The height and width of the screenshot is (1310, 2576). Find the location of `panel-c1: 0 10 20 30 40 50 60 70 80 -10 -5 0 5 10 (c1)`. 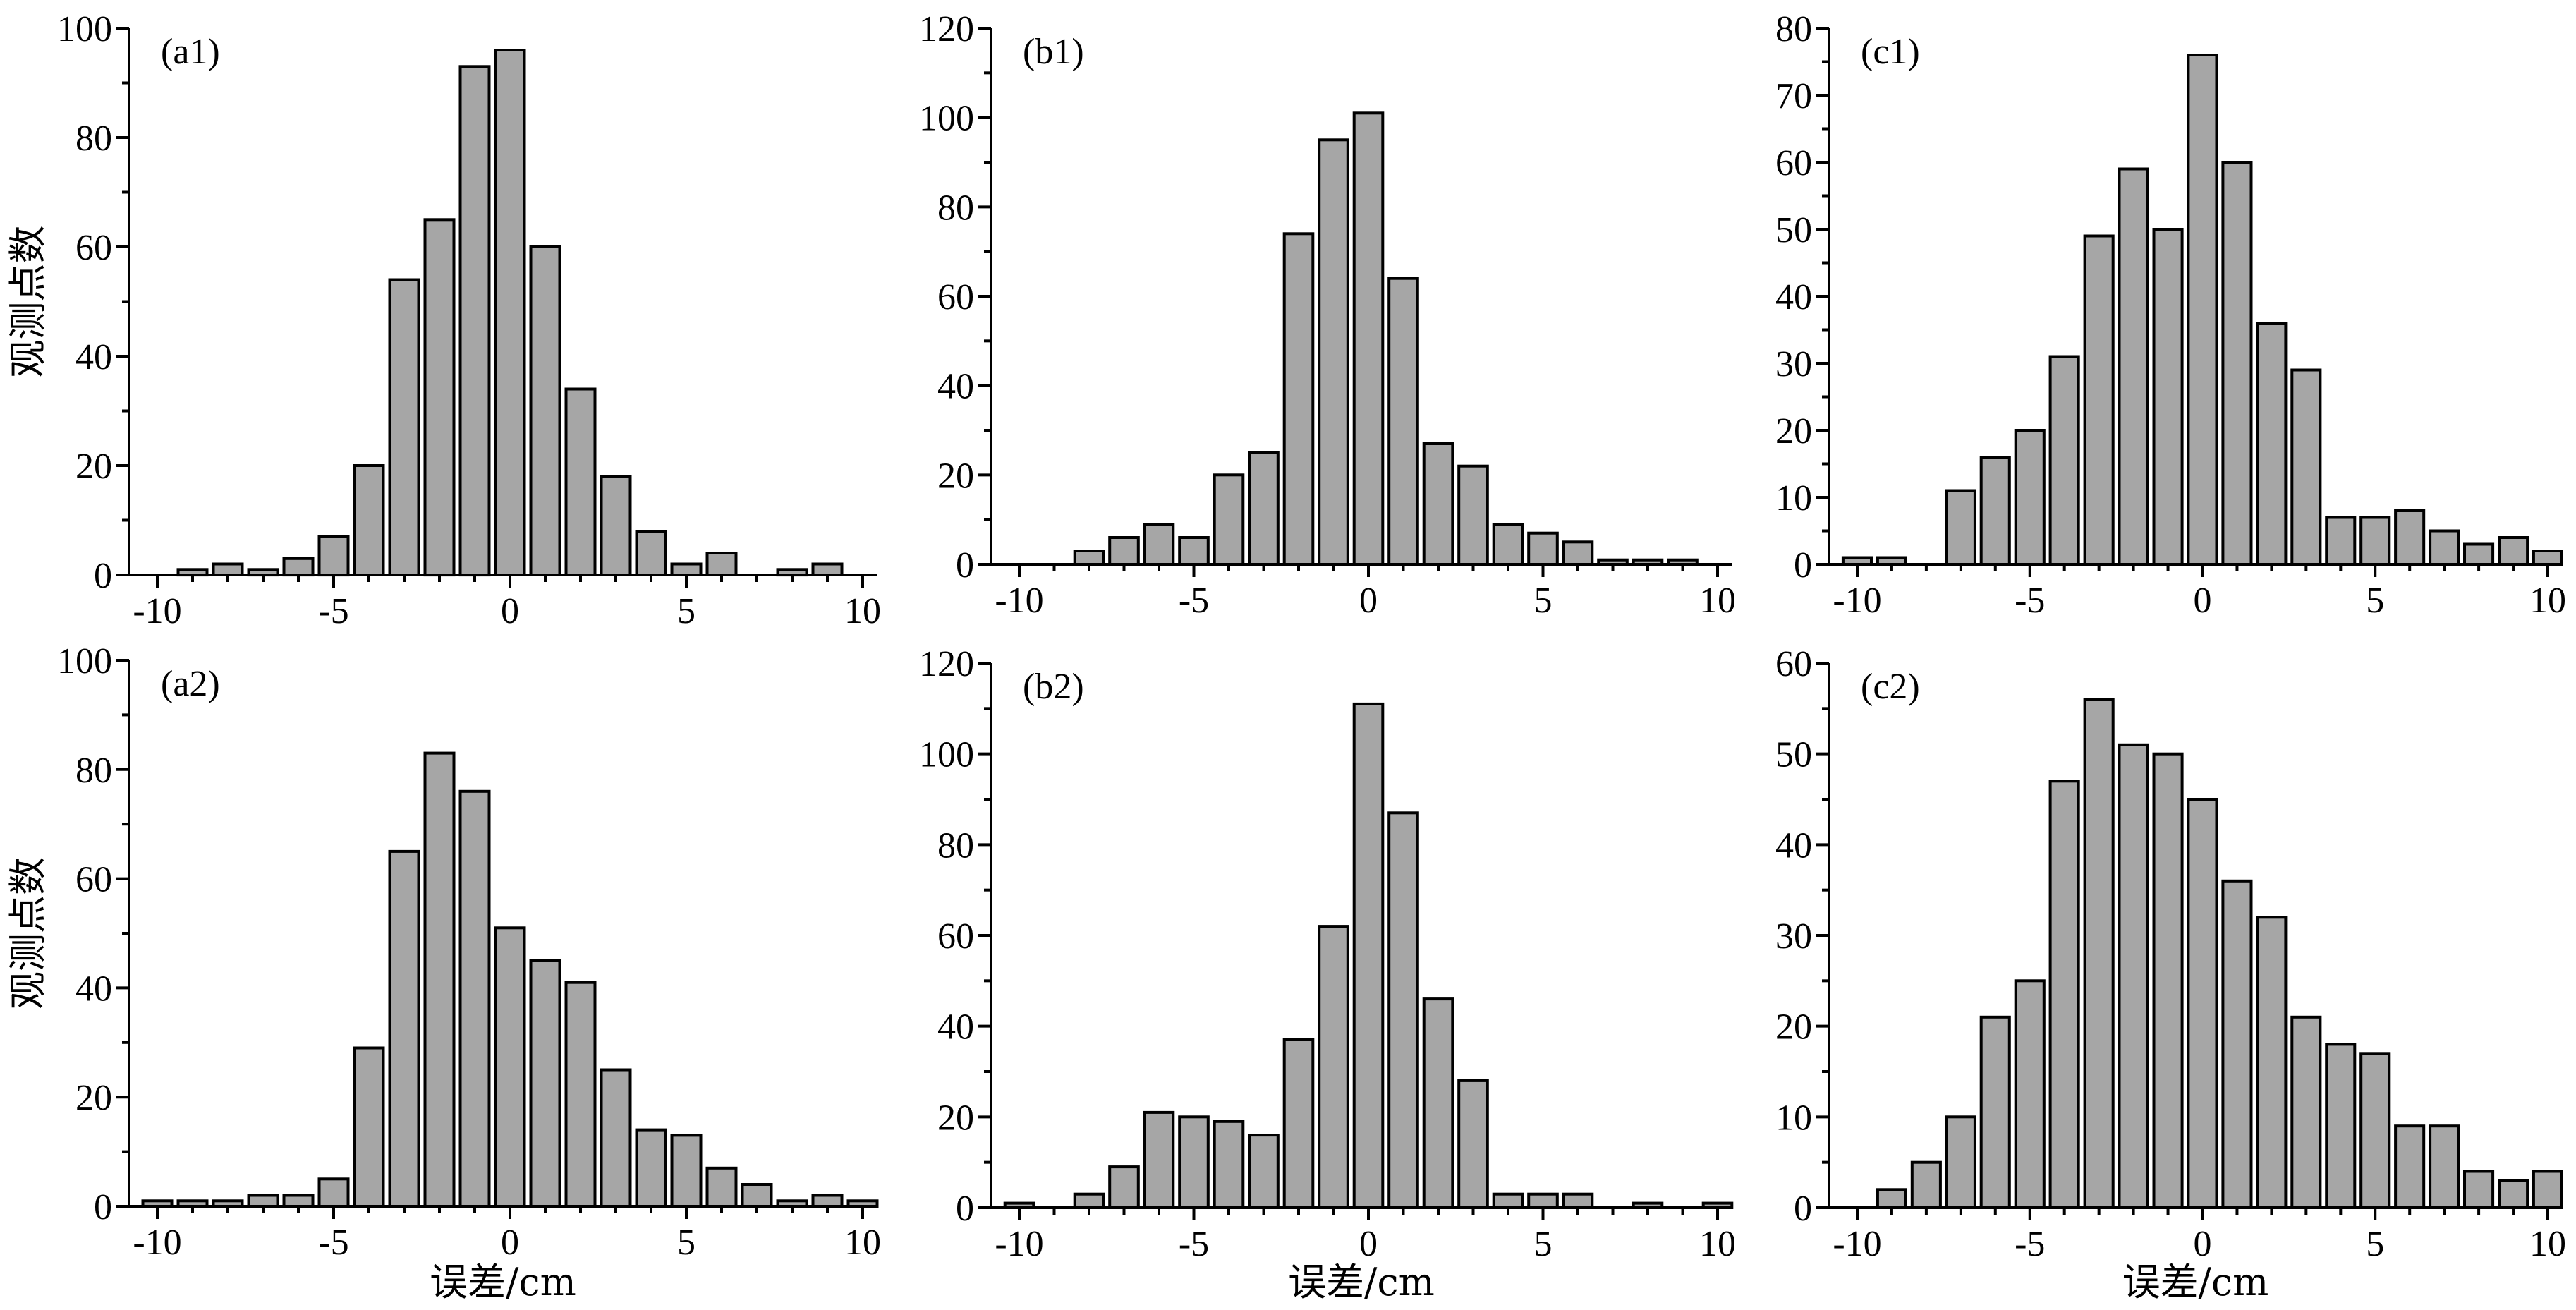

panel-c1: 0 10 20 30 40 50 60 70 80 -10 -5 0 5 10 (c1) is located at coordinates (2170, 315).